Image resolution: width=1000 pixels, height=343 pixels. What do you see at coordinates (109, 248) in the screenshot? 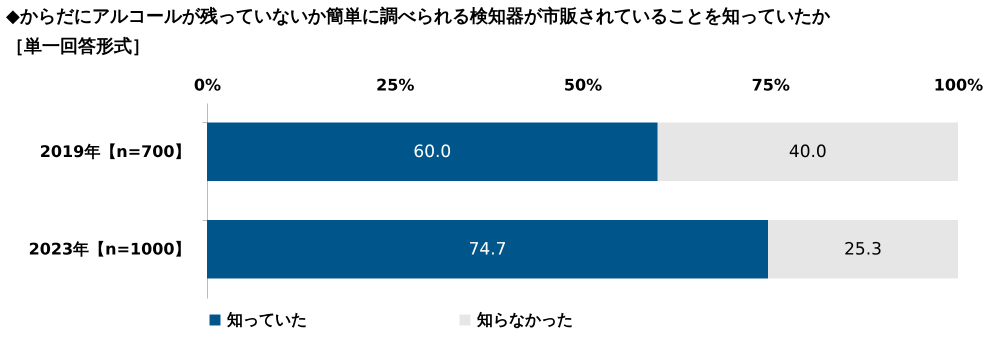
I see `y-tick-label: 2023年【n=1000】` at bounding box center [109, 248].